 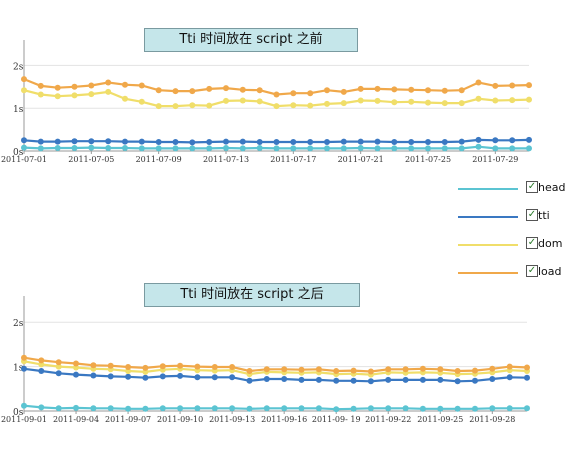 What do you see at coordinates (284, 419) in the screenshot?
I see `x-tick-label-after: 2011-09-16` at bounding box center [284, 419].